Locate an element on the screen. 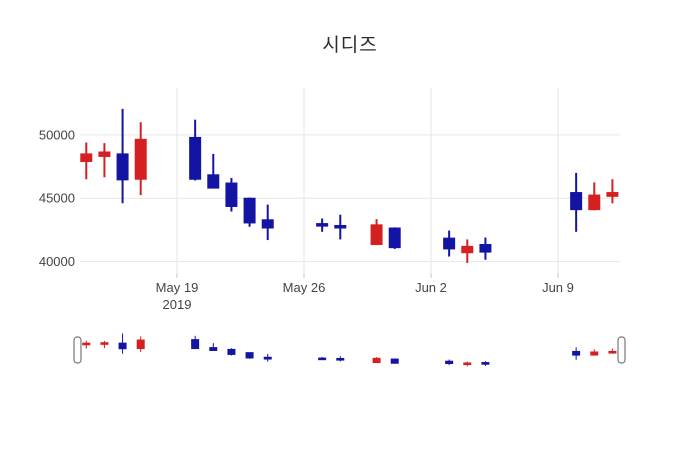 The image size is (700, 450). x-tick-label: May 26 is located at coordinates (304, 287).